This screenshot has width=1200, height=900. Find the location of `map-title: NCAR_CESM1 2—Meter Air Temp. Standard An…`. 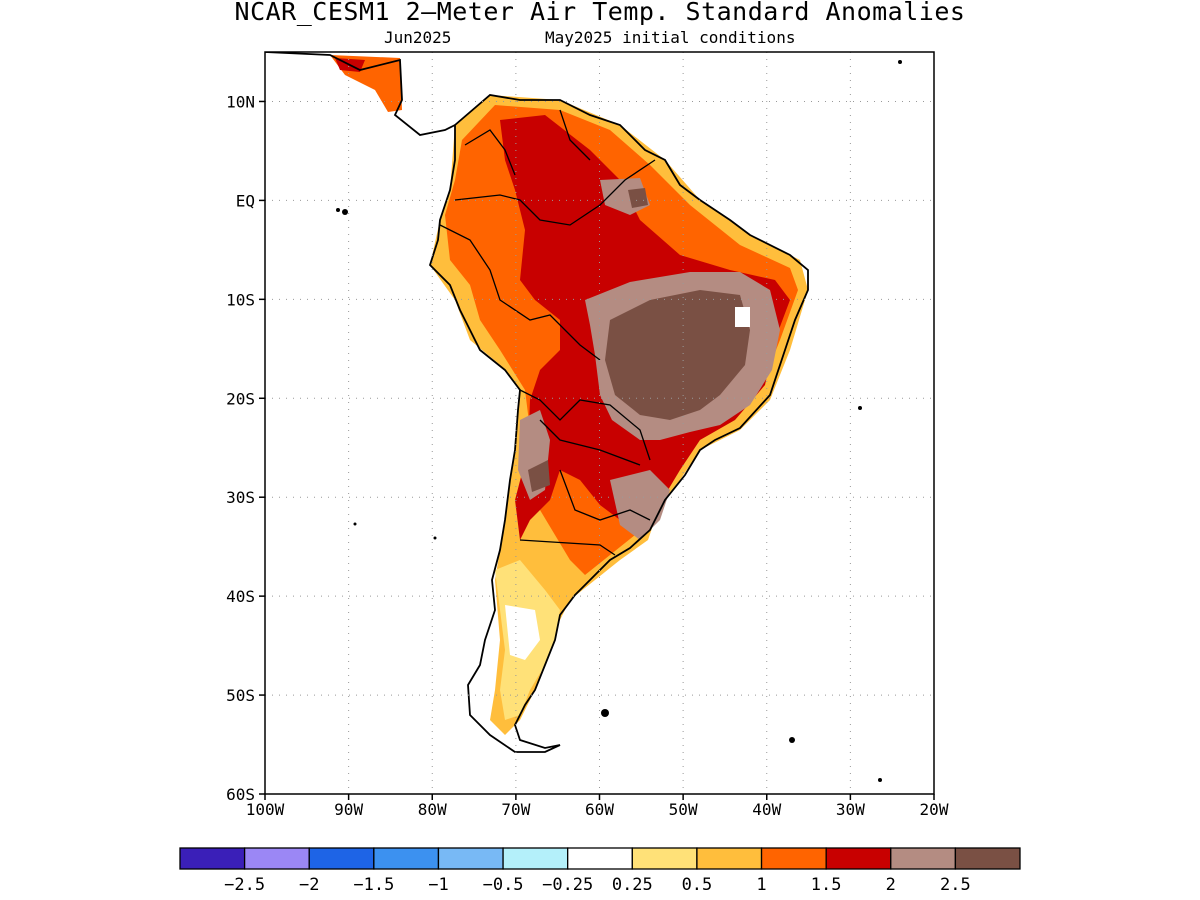

map-title: NCAR_CESM1 2—Meter Air Temp. Standard An… is located at coordinates (600, 13).